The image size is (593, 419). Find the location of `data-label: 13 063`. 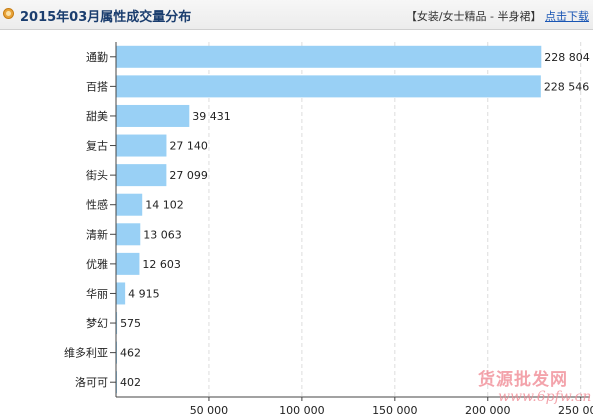

data-label: 13 063 is located at coordinates (162, 234).